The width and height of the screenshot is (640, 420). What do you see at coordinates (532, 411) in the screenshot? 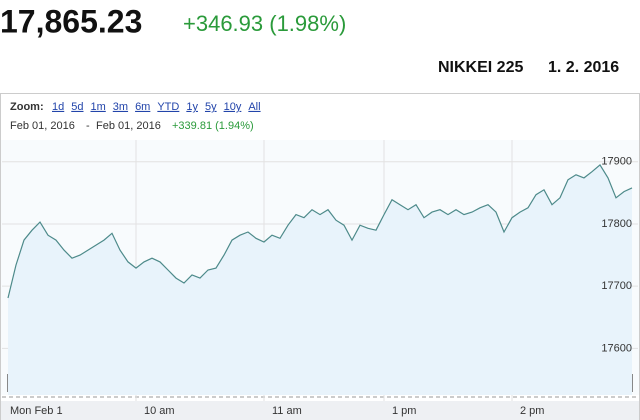
I see `x-tick-label: 2 pm` at bounding box center [532, 411].